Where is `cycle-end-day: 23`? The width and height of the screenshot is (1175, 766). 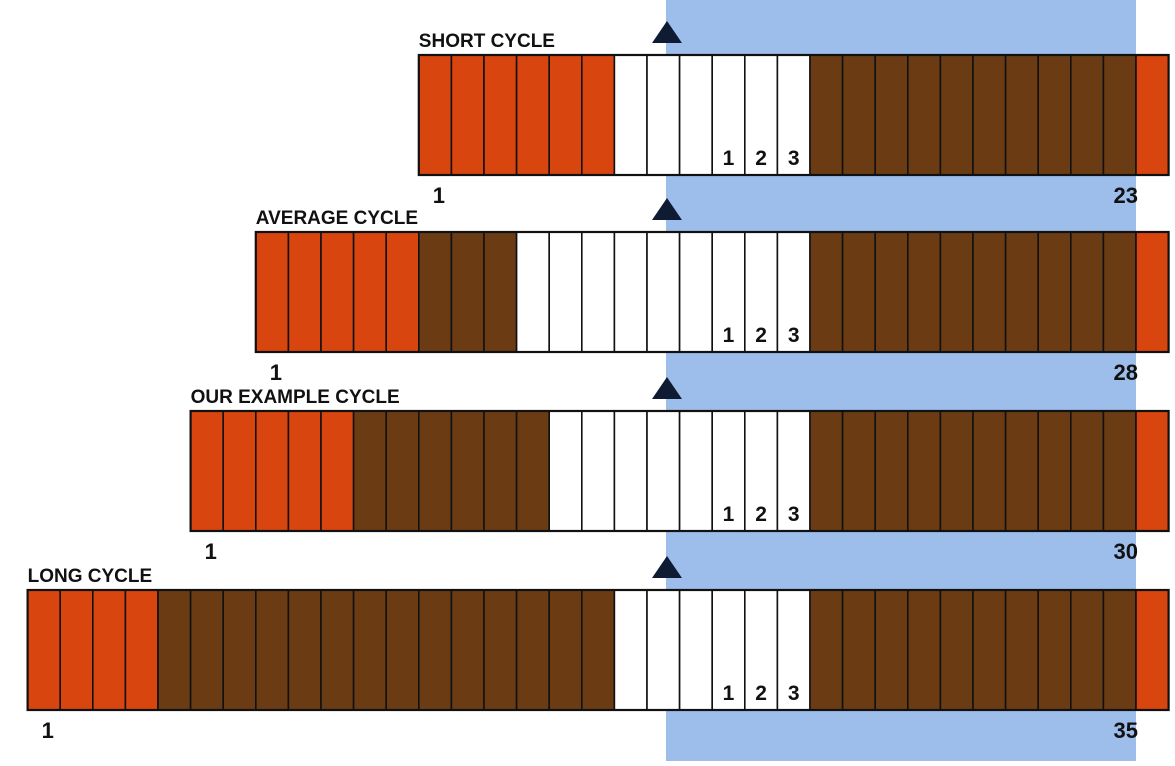 cycle-end-day: 23 is located at coordinates (1126, 195).